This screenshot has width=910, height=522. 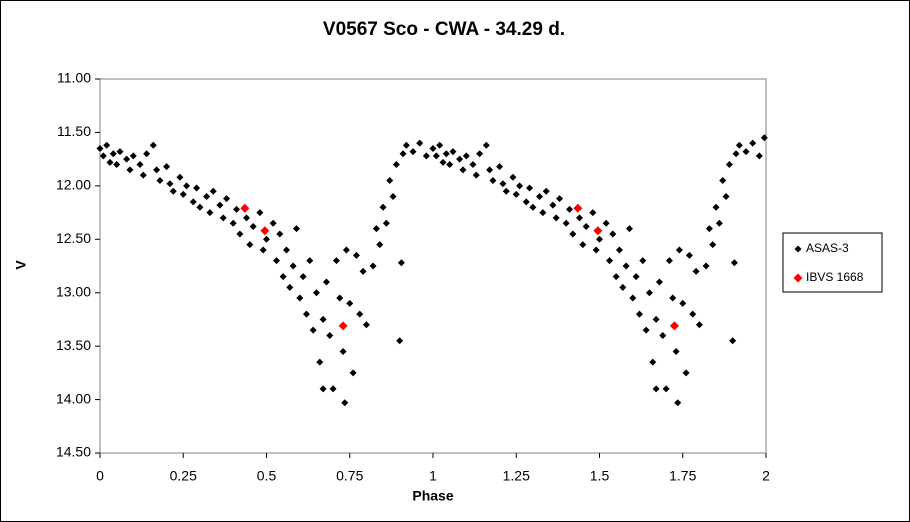 I want to click on x-tick-label: 0.75, so click(x=349, y=476).